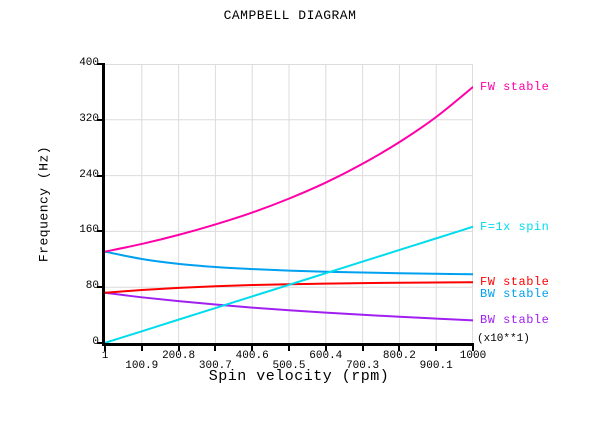 The height and width of the screenshot is (424, 600). What do you see at coordinates (326, 356) in the screenshot?
I see `x-tick-label: 600.4` at bounding box center [326, 356].